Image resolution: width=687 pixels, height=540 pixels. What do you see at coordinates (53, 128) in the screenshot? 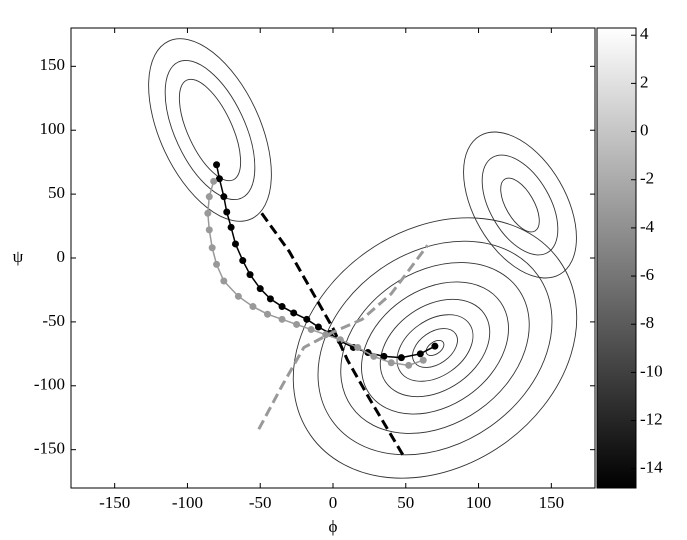
I see `y-tick-label: 100` at bounding box center [53, 128].